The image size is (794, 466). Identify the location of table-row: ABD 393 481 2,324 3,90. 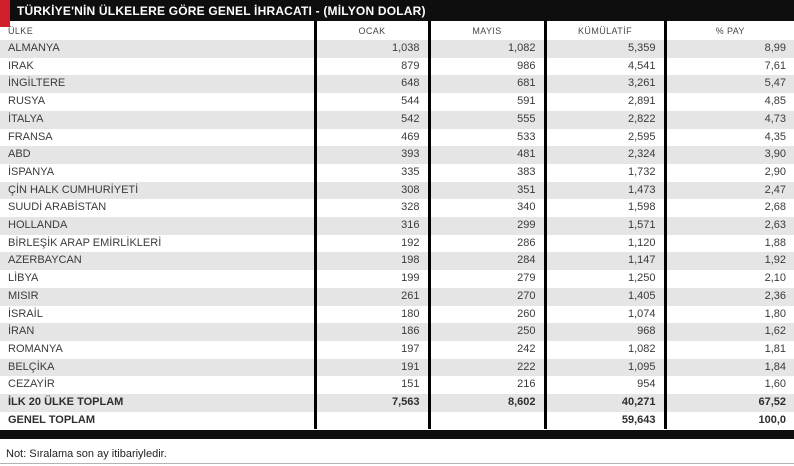
(397, 155).